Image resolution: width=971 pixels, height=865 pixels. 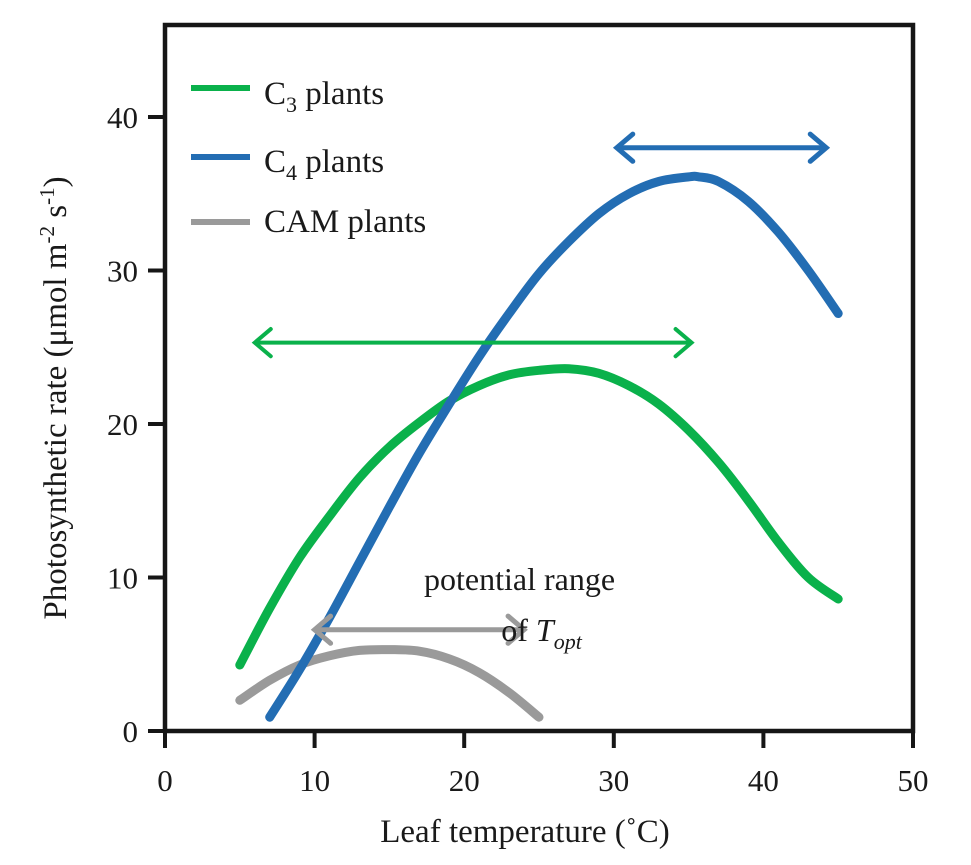 I want to click on legend-label-c3-rest: plants, so click(x=340, y=94).